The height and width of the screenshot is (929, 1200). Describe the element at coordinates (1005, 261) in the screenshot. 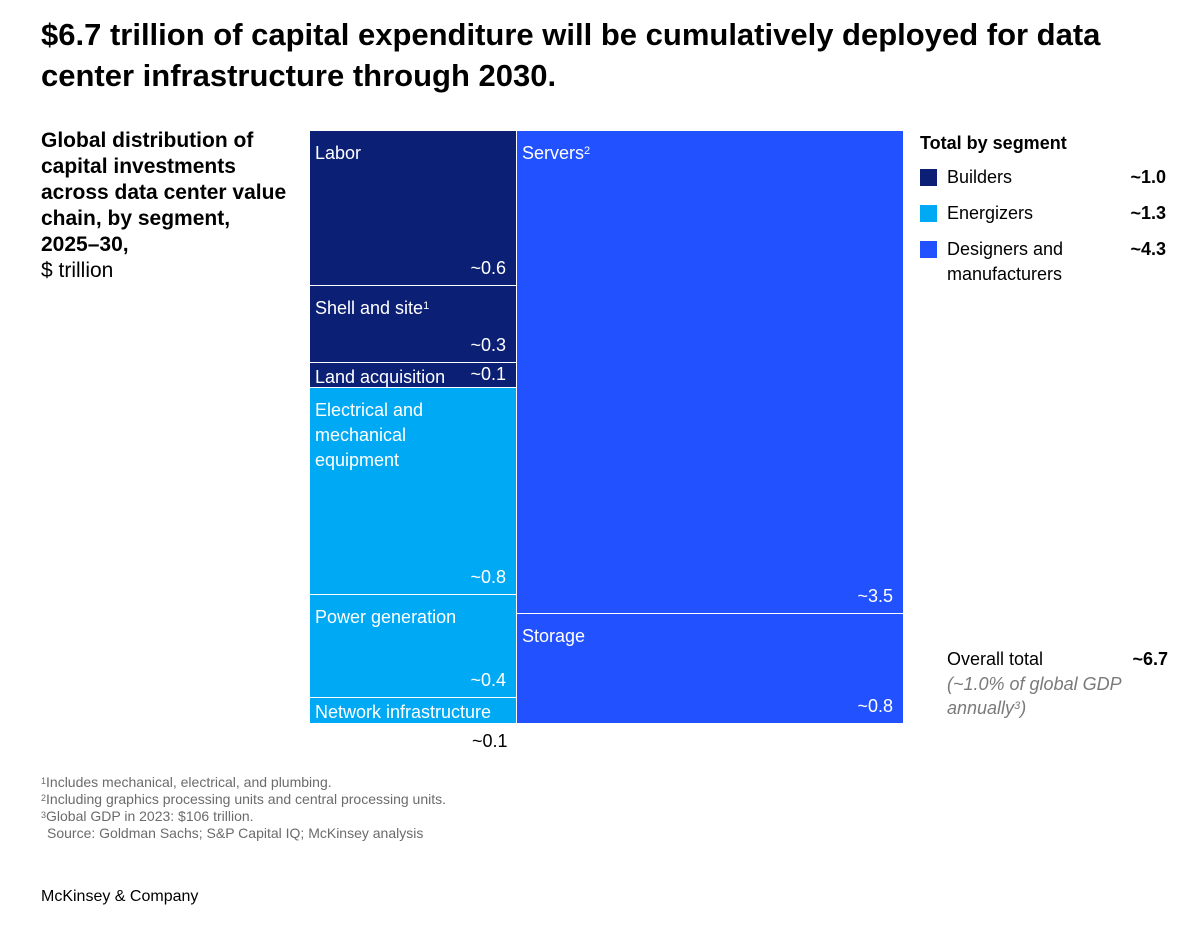

I see `legend-label: Designers and manufacturers` at that location.